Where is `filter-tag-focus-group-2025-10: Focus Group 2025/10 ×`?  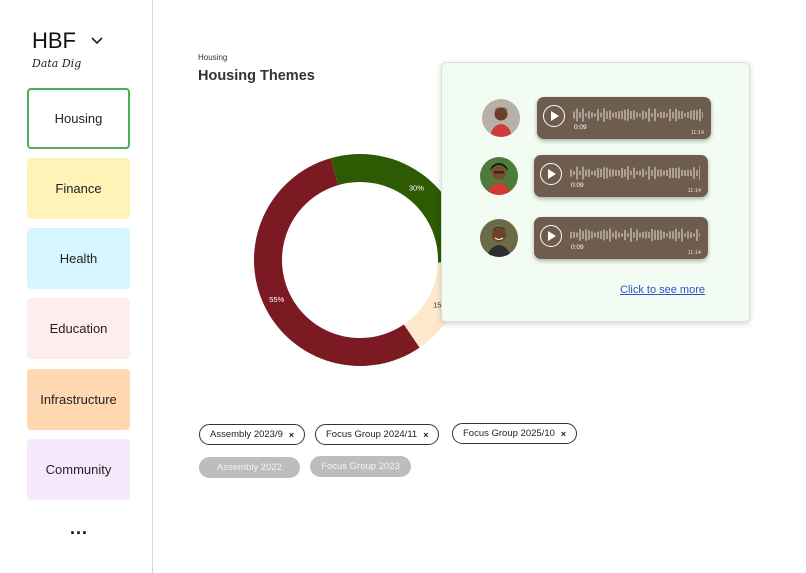 filter-tag-focus-group-2025-10: Focus Group 2025/10 × is located at coordinates (515, 433).